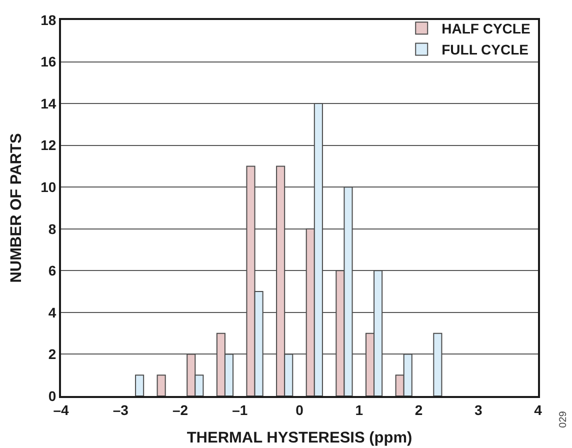 Image resolution: width=572 pixels, height=448 pixels. I want to click on legend-label: FULL CYCLE, so click(485, 50).